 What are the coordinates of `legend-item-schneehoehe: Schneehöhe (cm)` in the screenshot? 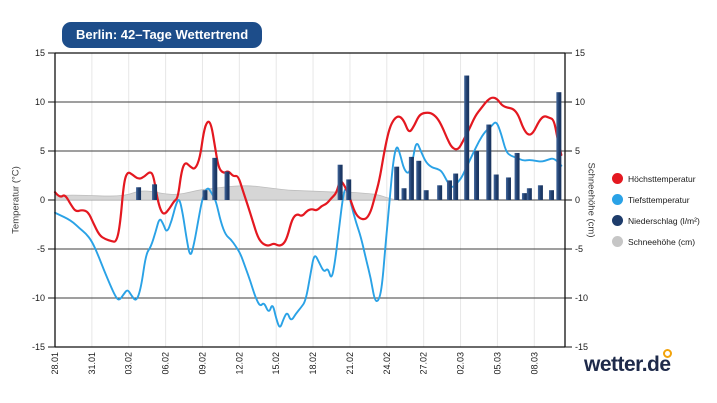 It's located at (656, 241).